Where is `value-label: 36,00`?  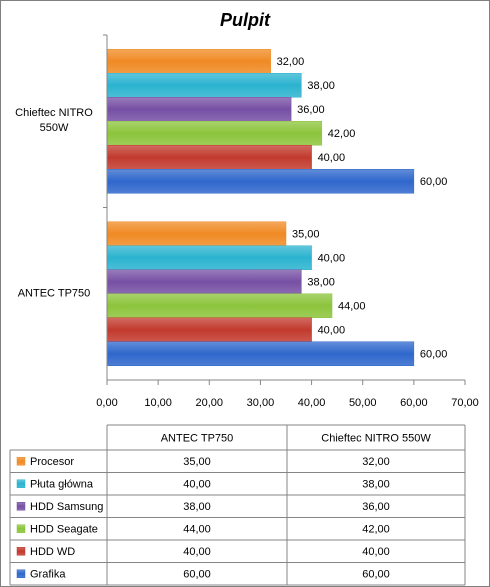 value-label: 36,00 is located at coordinates (311, 110).